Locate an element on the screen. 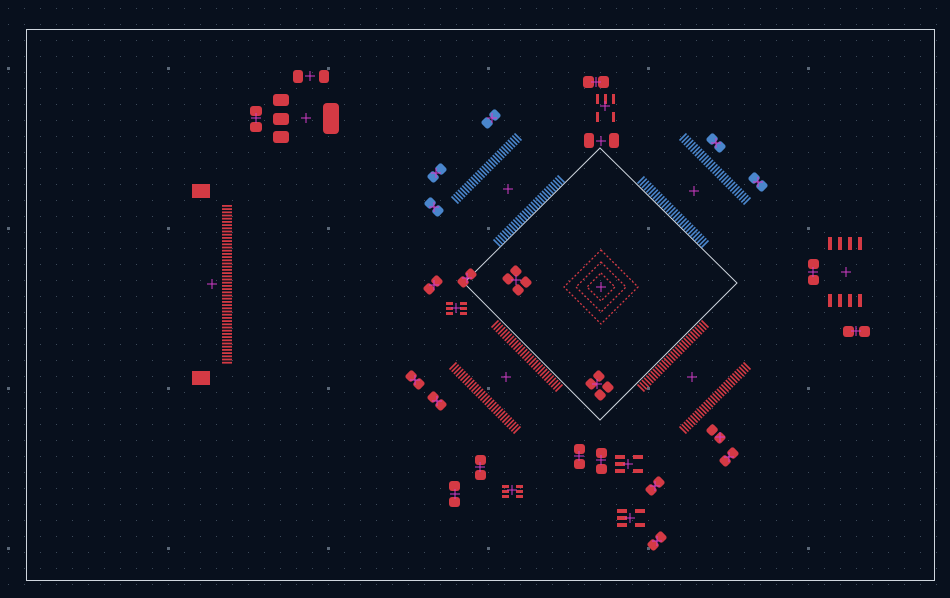 The image size is (950, 598). thermal-pad is located at coordinates (601, 287).